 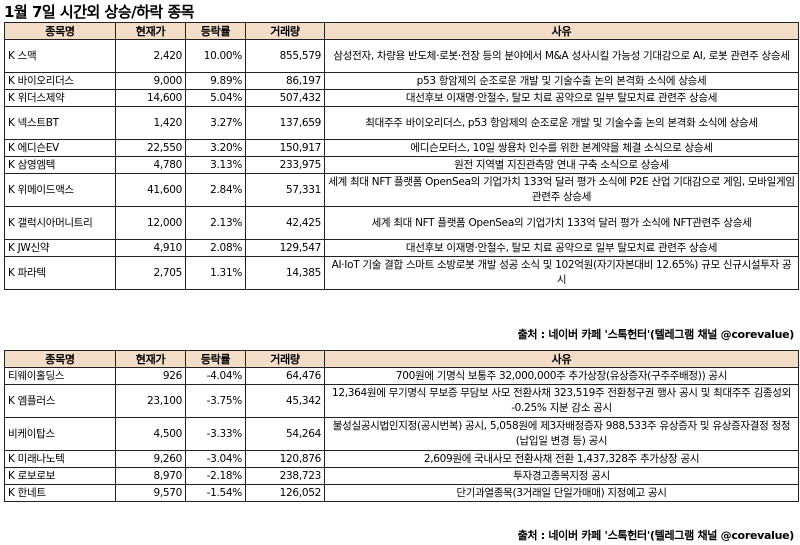 I want to click on current-price: 41,600, so click(x=150, y=190).